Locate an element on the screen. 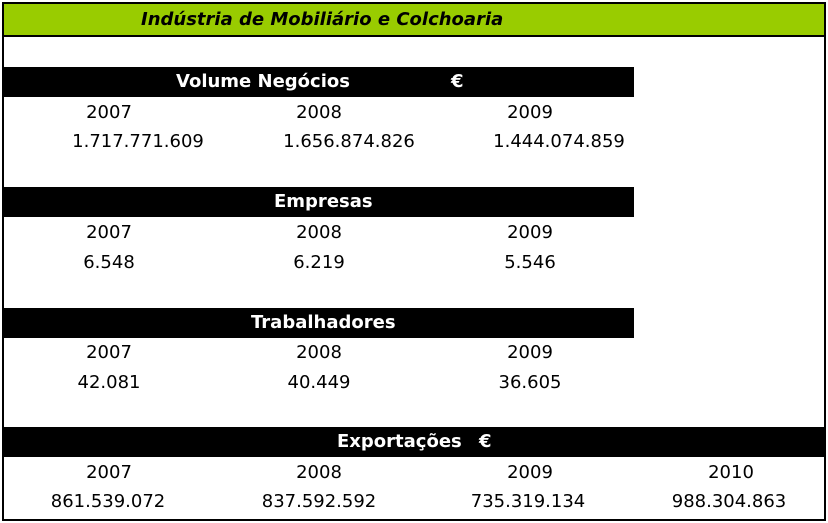  section-label: Trabalhadores is located at coordinates (323, 322).